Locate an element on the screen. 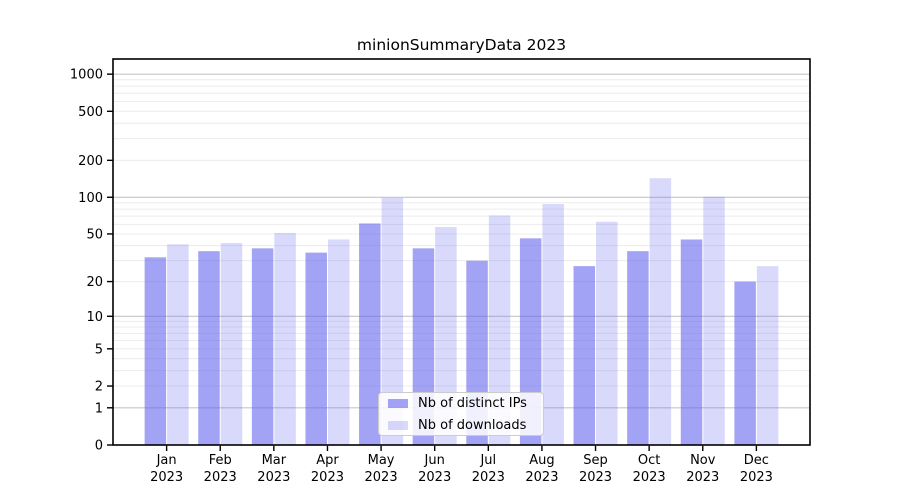  y-tick-label: 100 is located at coordinates (90, 198).